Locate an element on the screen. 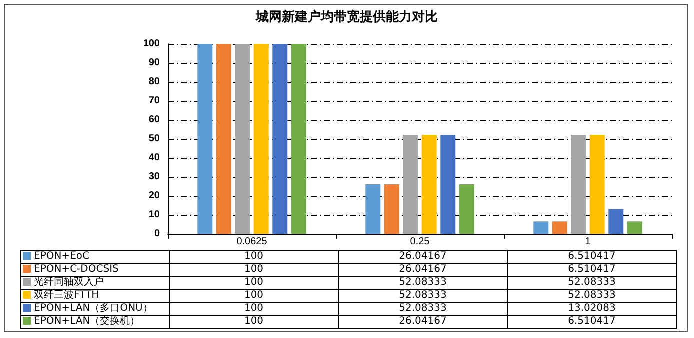 This screenshot has width=694, height=338. x-tick-label: 1 is located at coordinates (588, 242).